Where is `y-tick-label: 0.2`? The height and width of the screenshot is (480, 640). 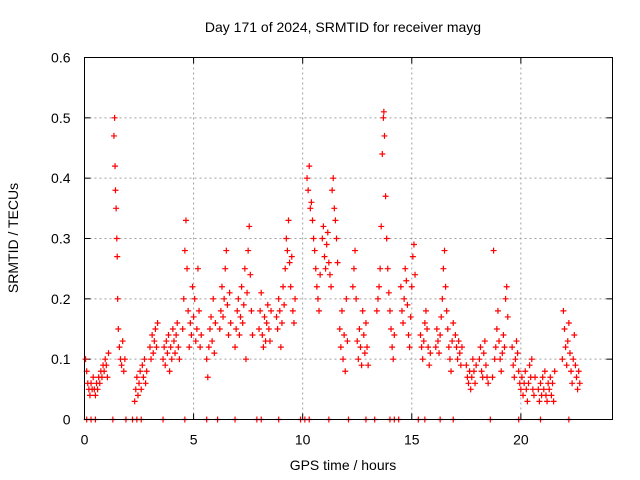 y-tick-label: 0.2 is located at coordinates (61, 299).